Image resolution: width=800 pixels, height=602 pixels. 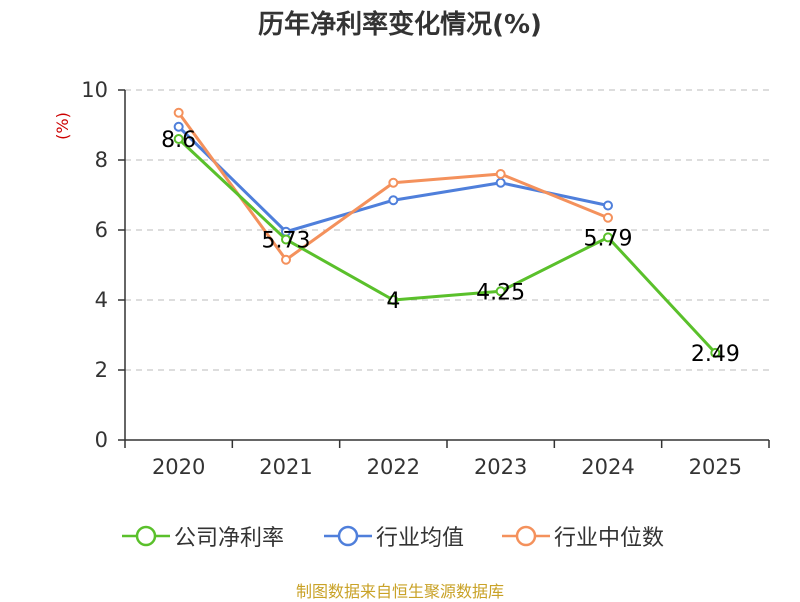 What do you see at coordinates (62, 126) in the screenshot?
I see `y-axis-title: (%)` at bounding box center [62, 126].